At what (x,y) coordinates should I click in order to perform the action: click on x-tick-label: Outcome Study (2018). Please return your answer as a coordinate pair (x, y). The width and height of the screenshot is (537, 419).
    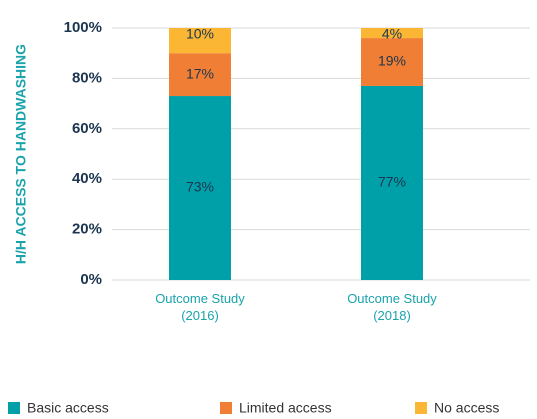
    Looking at the image, I should click on (392, 307).